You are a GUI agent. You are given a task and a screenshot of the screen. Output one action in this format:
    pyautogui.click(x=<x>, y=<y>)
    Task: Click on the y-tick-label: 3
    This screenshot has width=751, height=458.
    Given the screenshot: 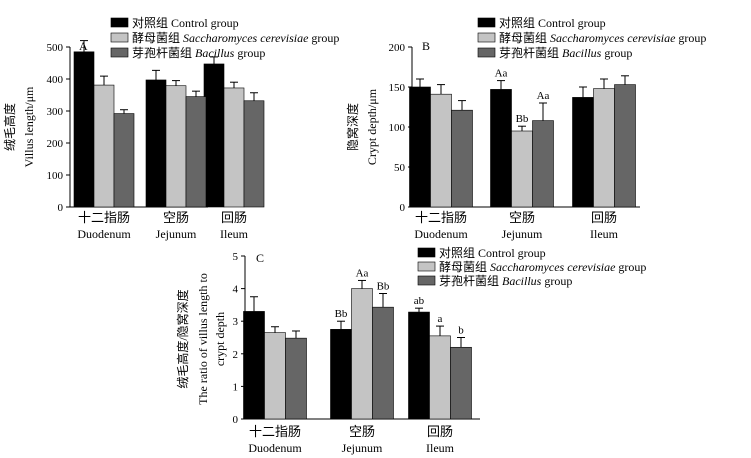 What is the action you would take?
    pyautogui.click(x=236, y=322)
    